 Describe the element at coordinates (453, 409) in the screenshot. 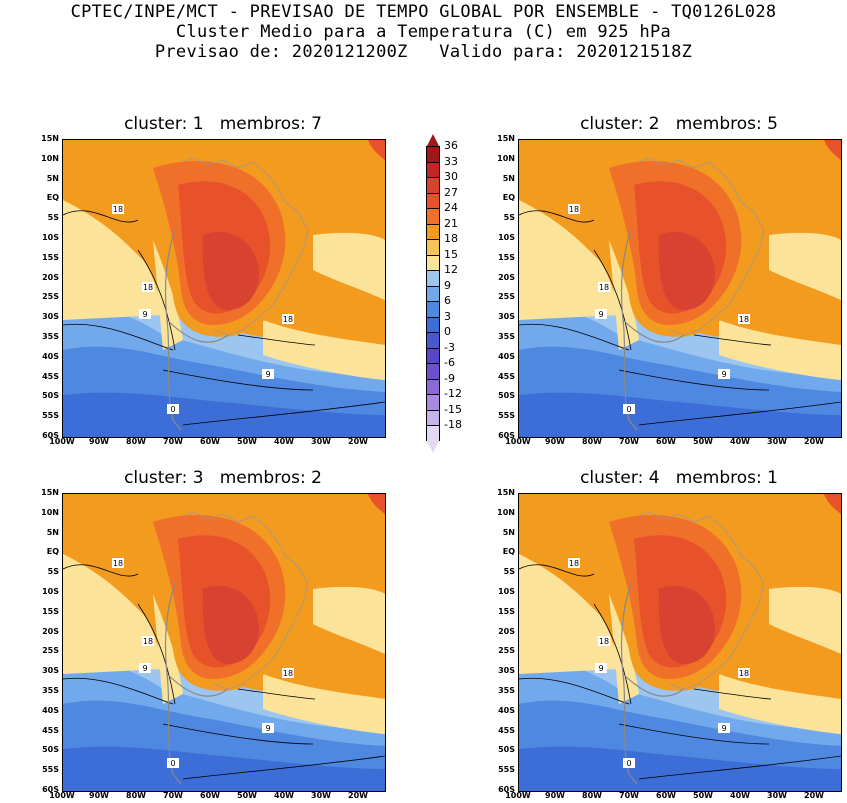

I see `colorbar-level-label: -15` at that location.